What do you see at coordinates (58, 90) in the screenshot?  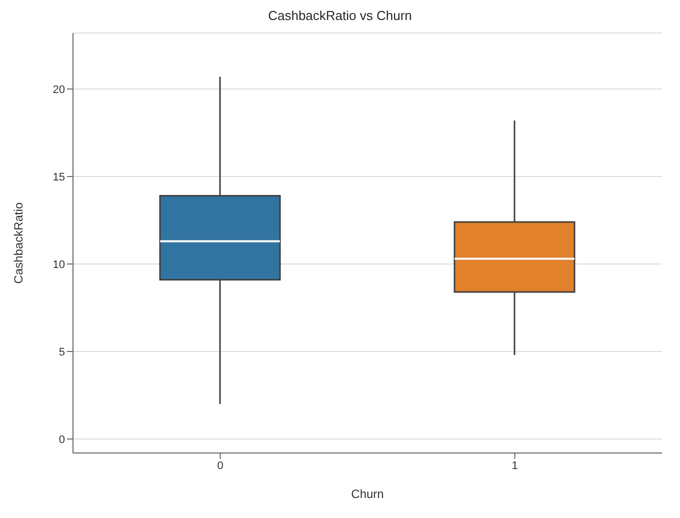 I see `y-tick-label: 20` at bounding box center [58, 90].